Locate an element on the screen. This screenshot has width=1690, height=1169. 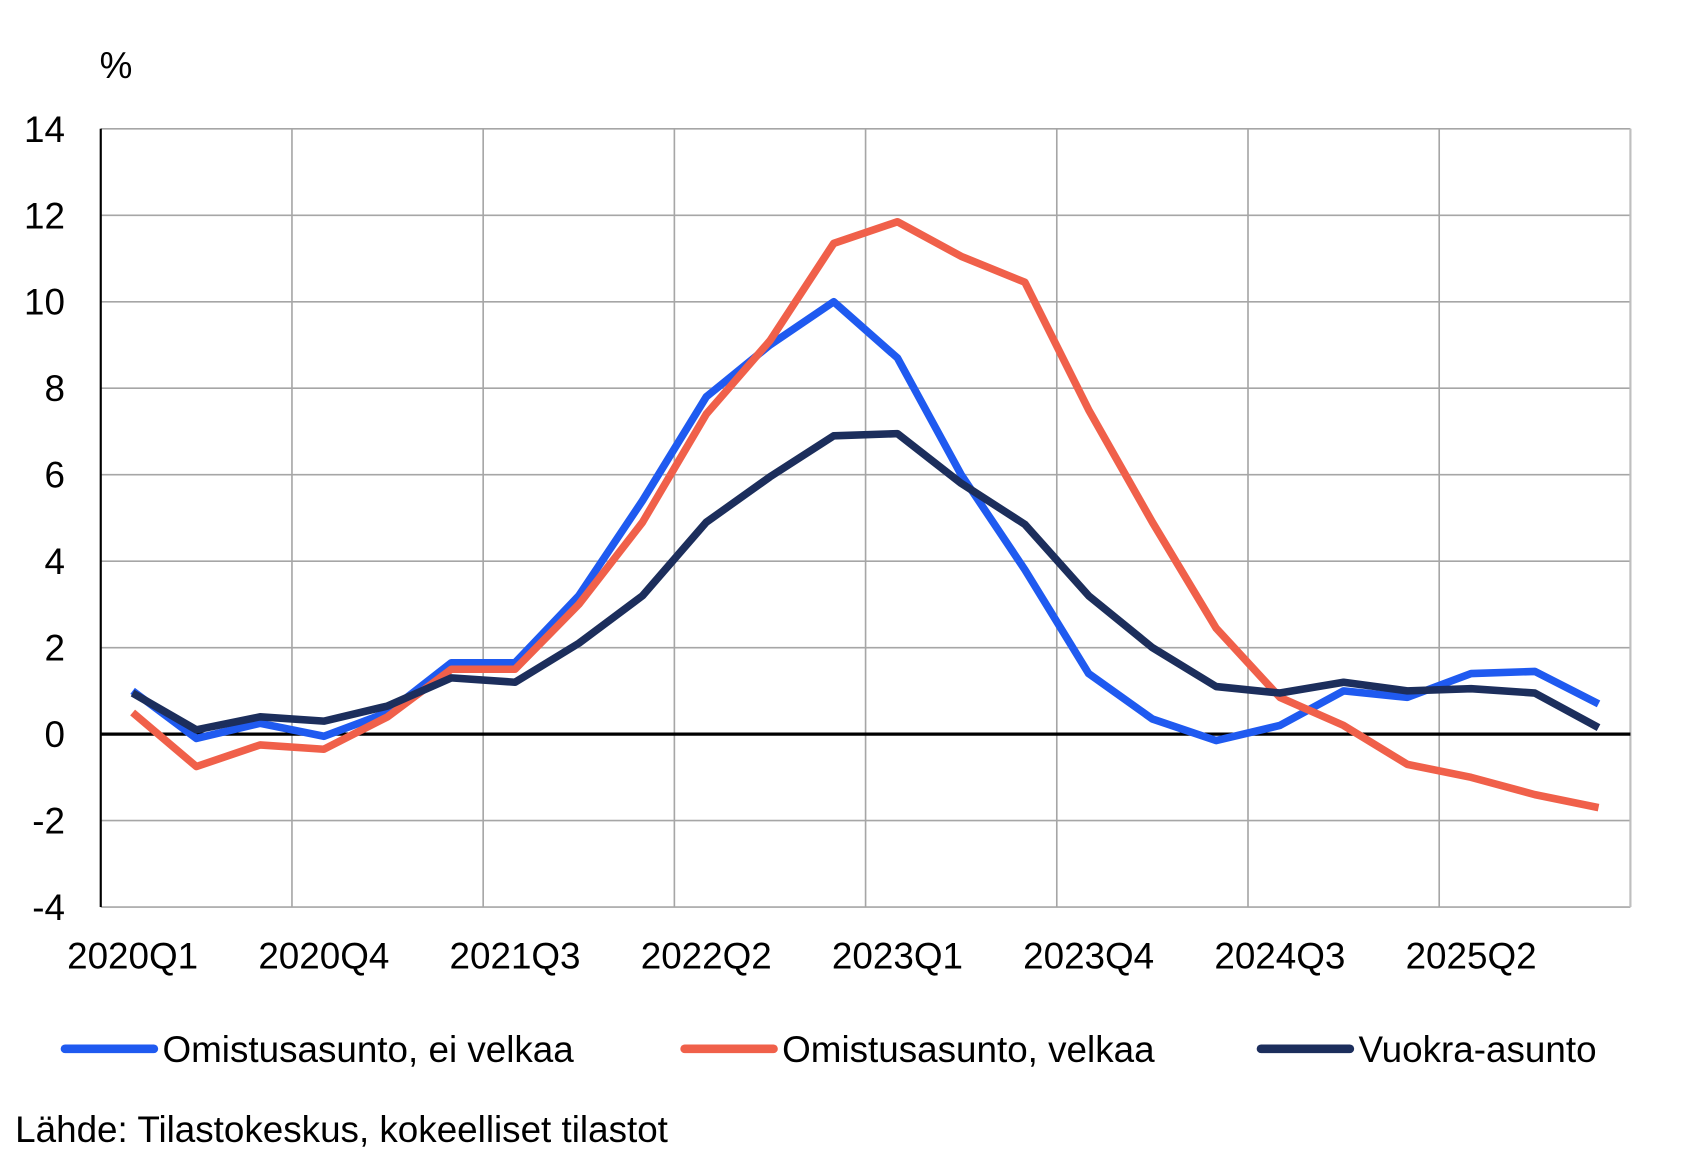
y-tick-label: 12 is located at coordinates (44, 215).